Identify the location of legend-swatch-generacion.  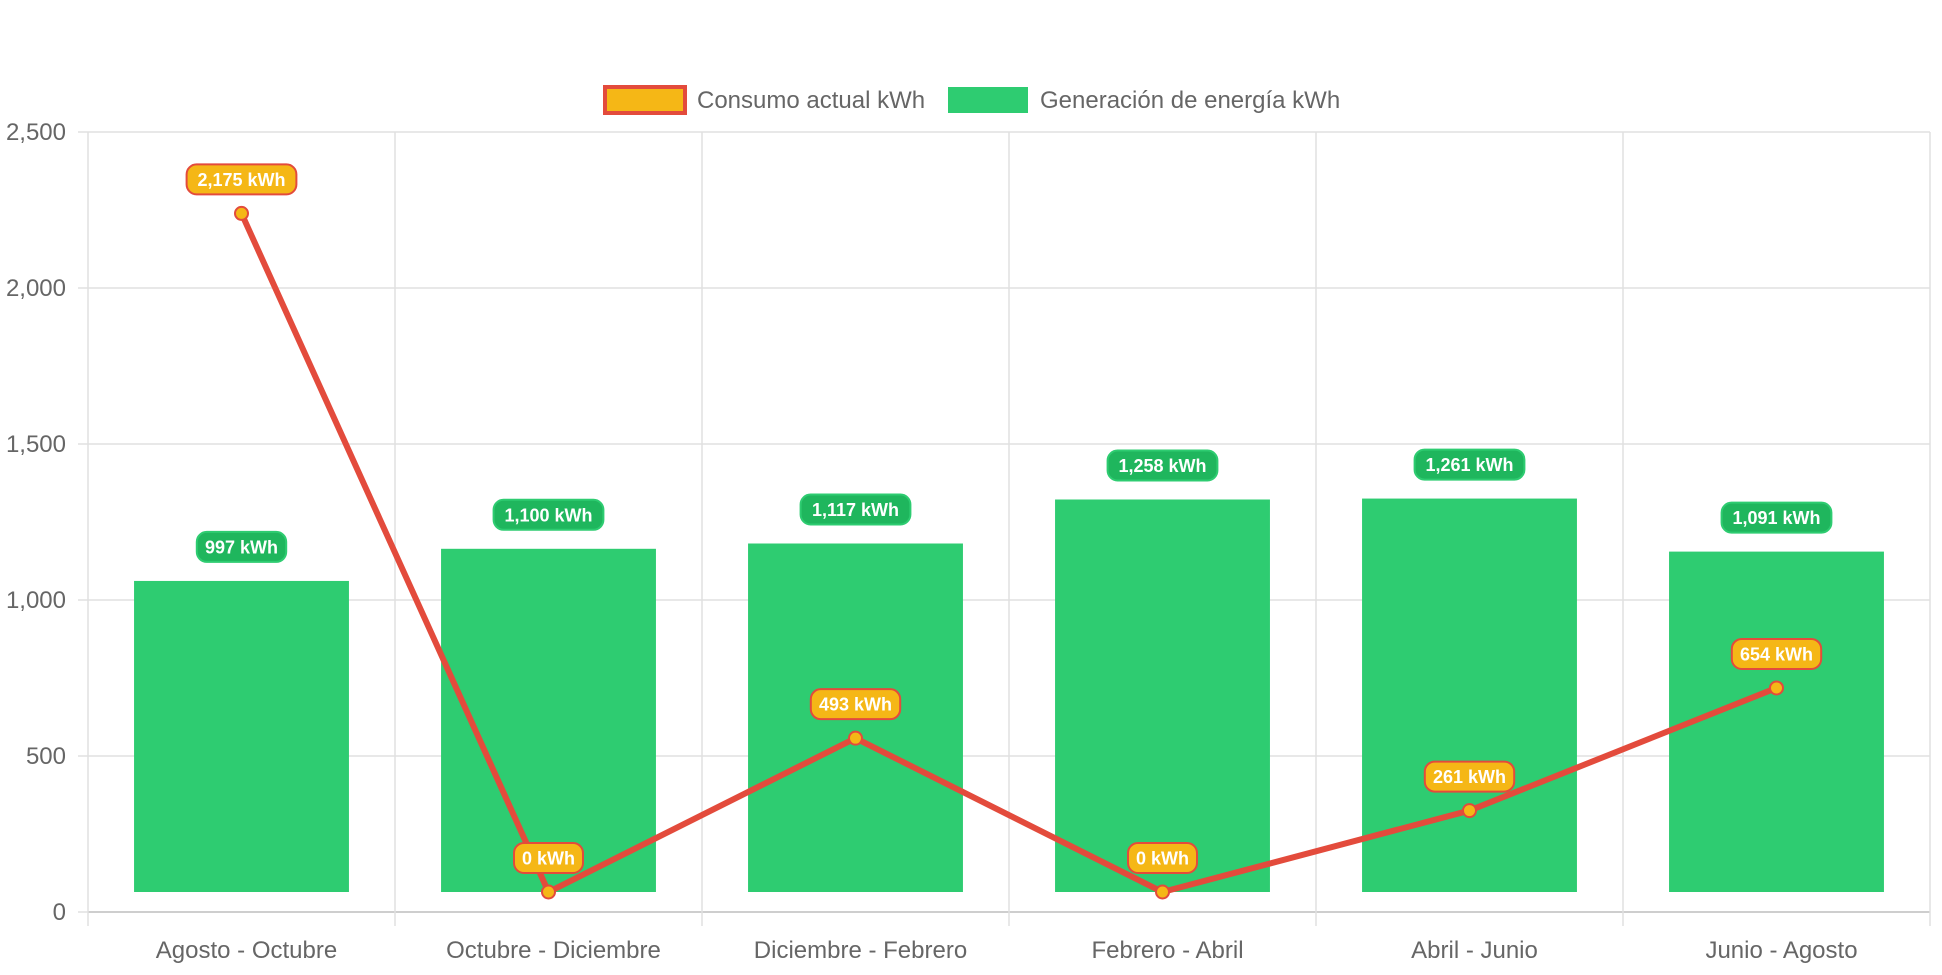
(988, 100).